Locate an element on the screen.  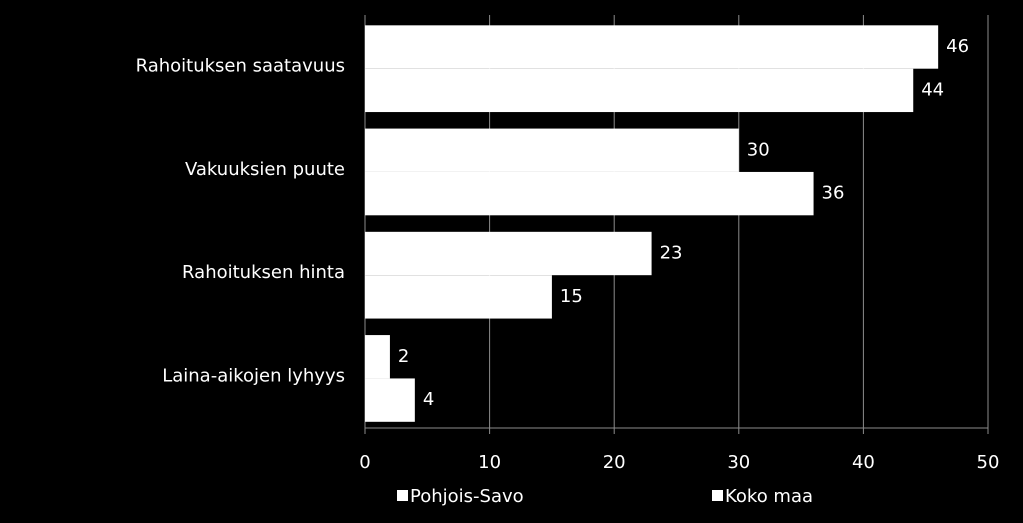
data-label: 44 is located at coordinates (932, 89).